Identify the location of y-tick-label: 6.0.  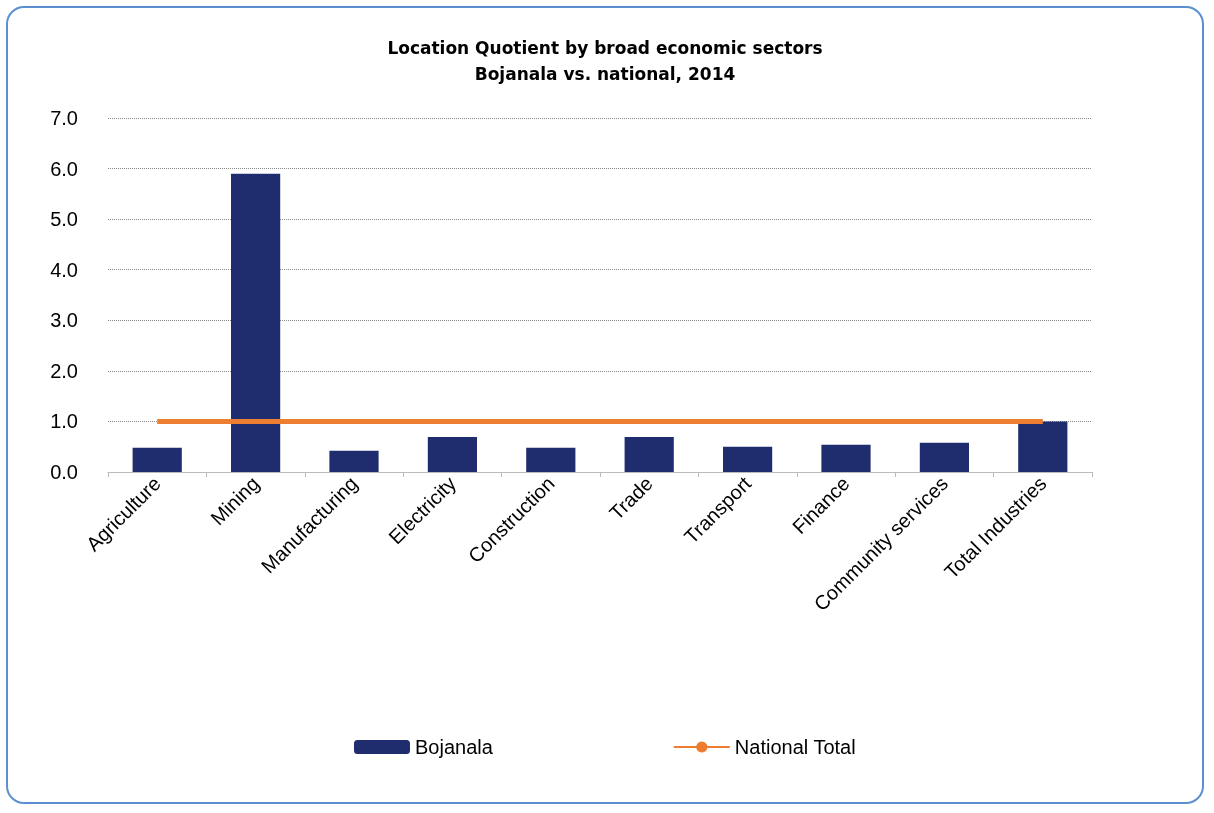
(64, 168).